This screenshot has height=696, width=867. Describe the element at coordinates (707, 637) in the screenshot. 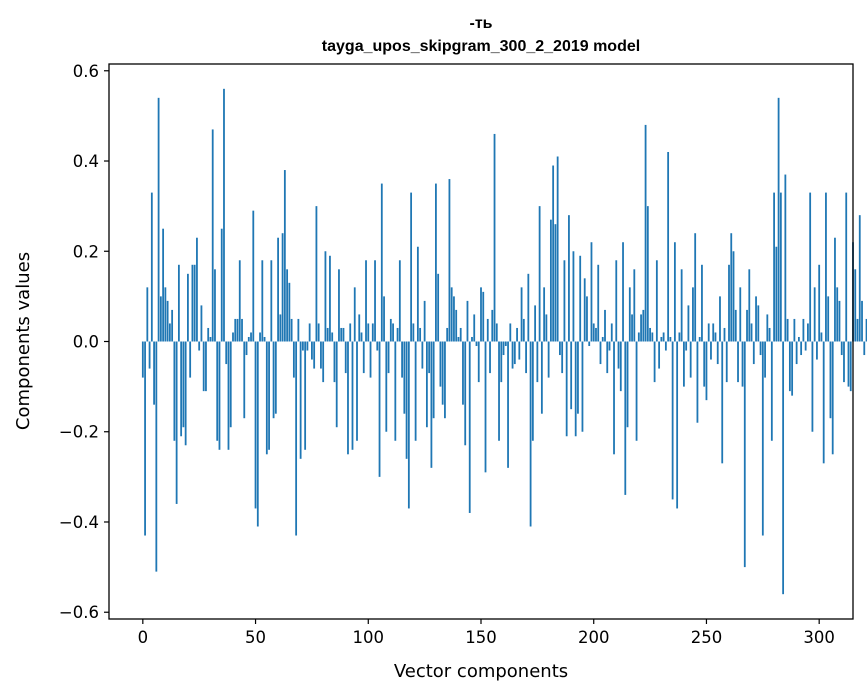

I see `x-tick-label: 250` at that location.